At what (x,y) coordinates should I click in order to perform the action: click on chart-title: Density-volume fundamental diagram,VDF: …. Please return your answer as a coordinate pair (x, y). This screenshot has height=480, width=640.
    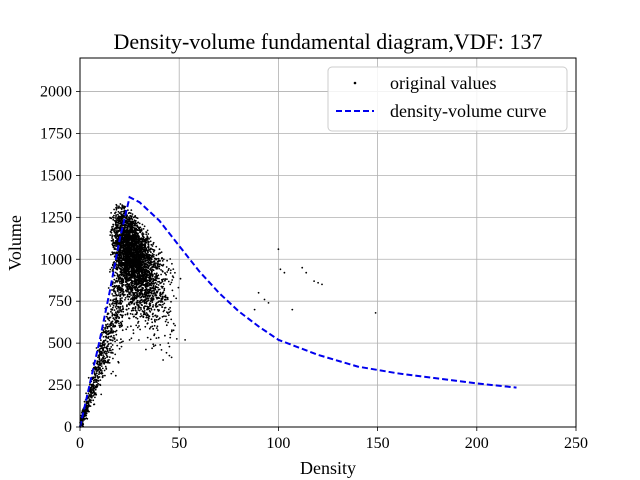
    Looking at the image, I should click on (328, 41).